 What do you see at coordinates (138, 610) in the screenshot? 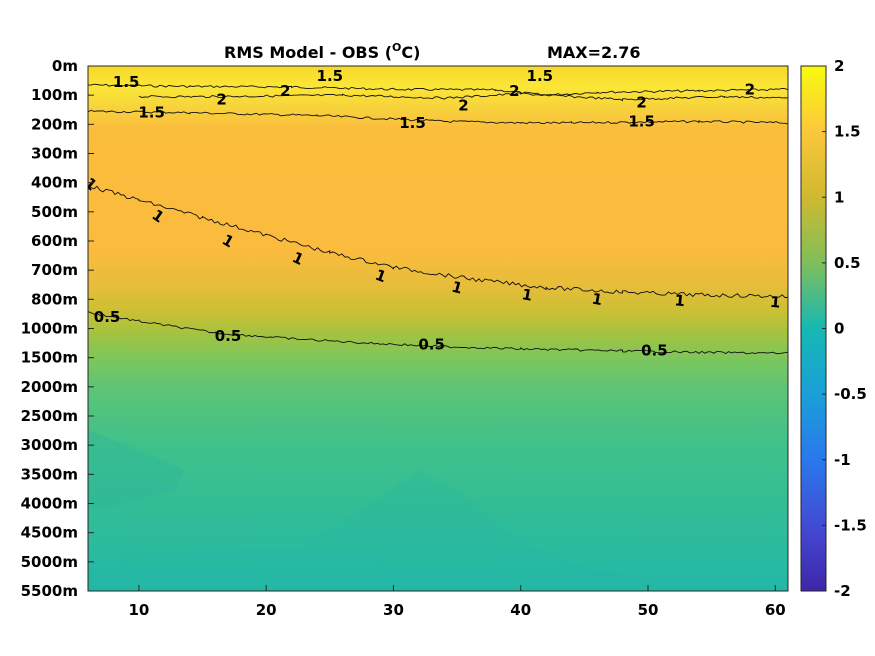
I see `x-tick-label: 10` at bounding box center [138, 610].